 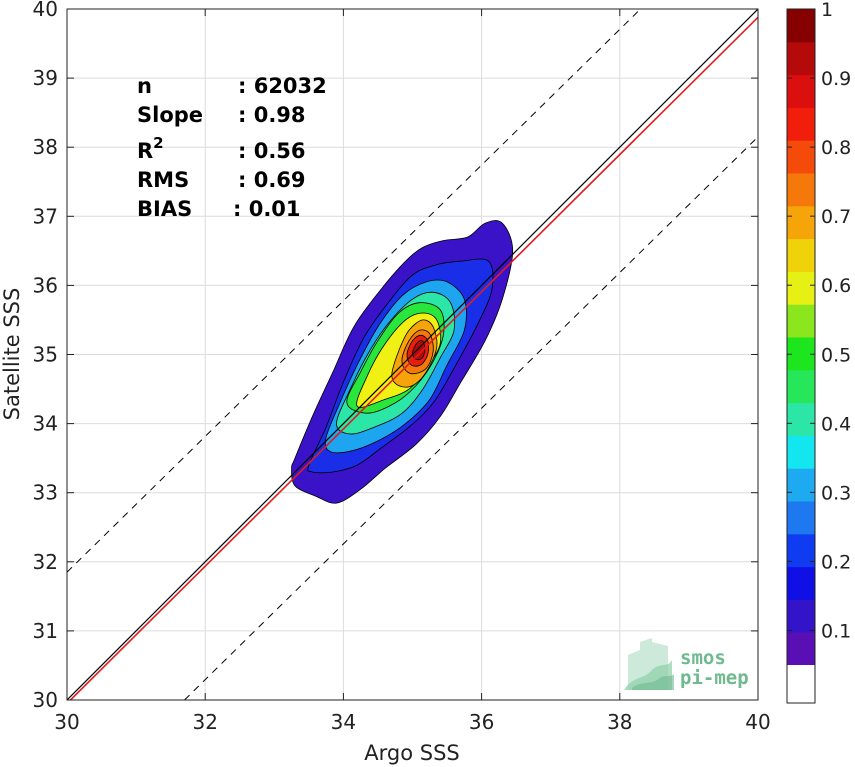 I want to click on stat-label: Slope, so click(x=170, y=115).